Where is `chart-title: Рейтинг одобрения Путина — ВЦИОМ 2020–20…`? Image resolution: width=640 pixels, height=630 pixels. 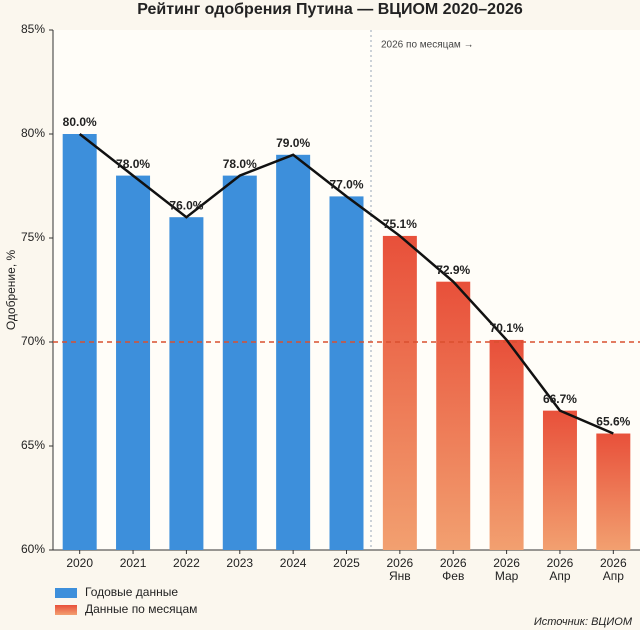
chart-title: Рейтинг одобрения Путина — ВЦИОМ 2020–20… is located at coordinates (330, 9).